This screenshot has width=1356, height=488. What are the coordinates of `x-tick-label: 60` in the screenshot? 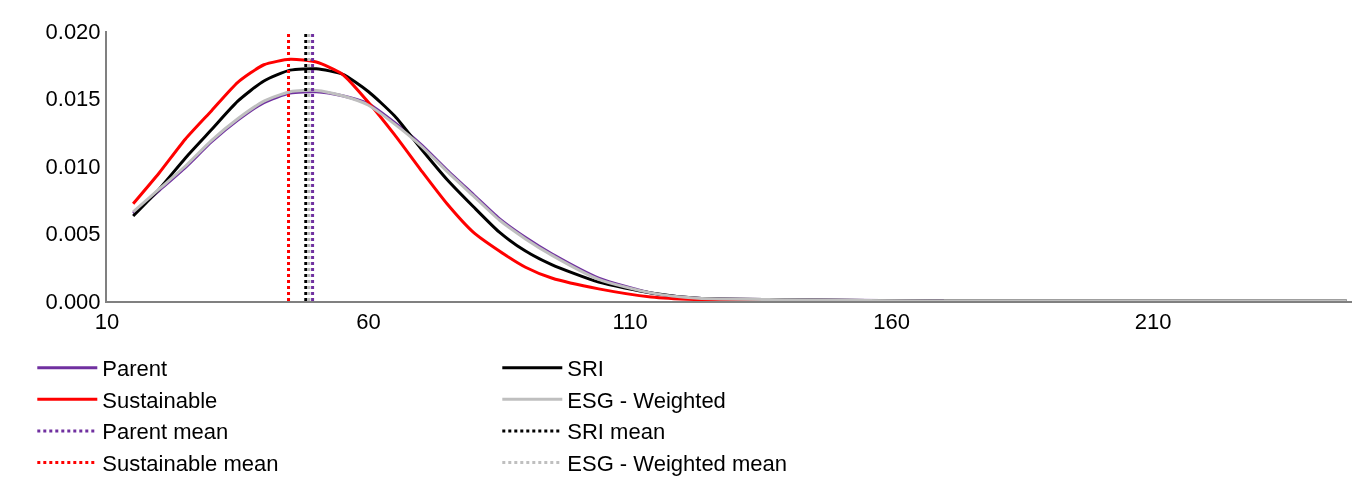 It's located at (368, 322).